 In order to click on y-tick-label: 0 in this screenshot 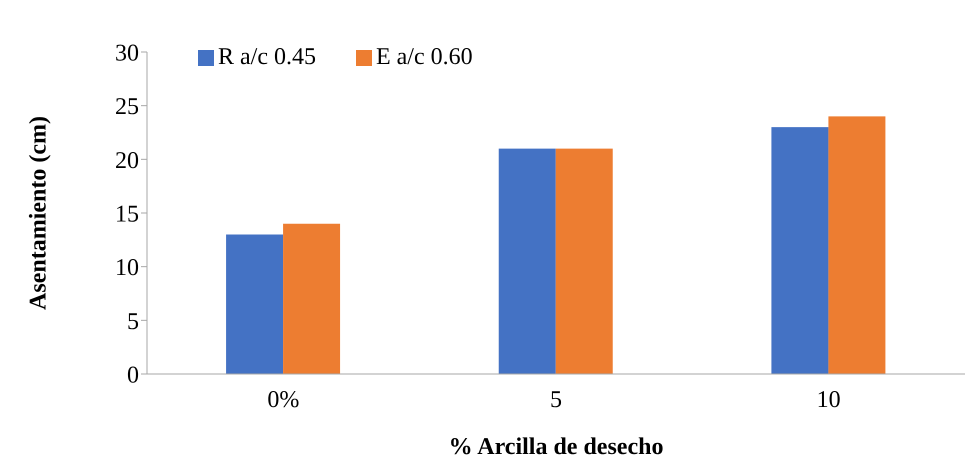, I will do `click(133, 375)`.